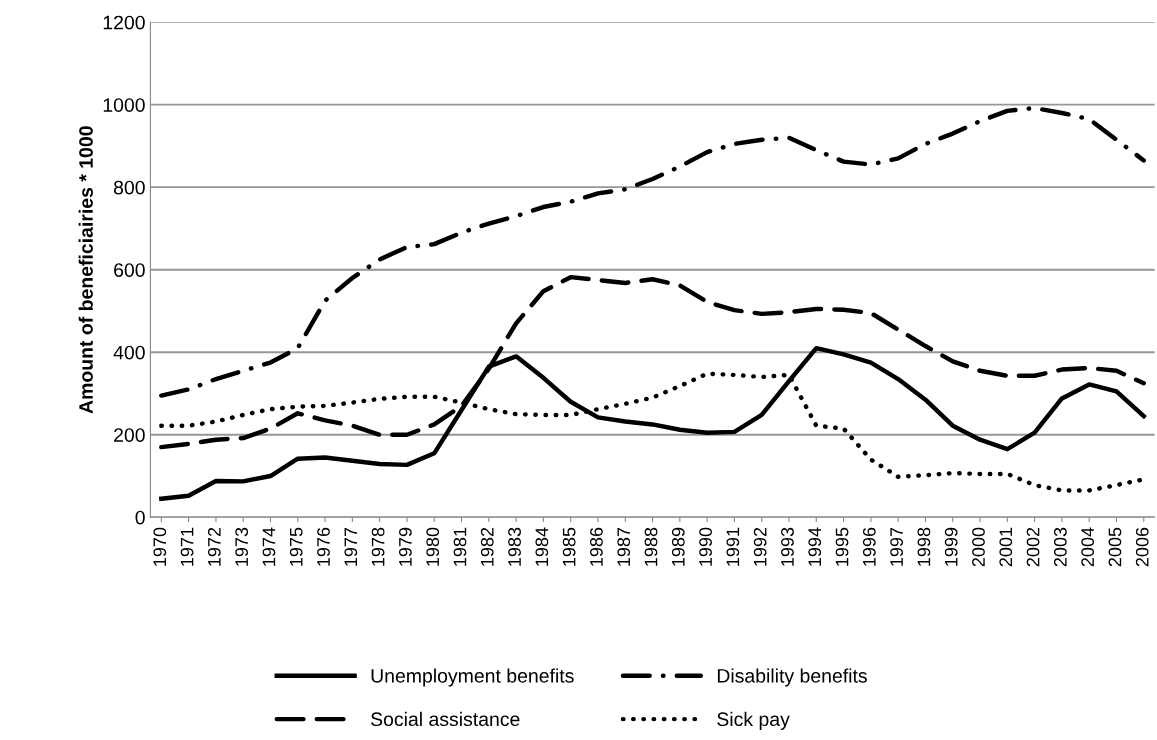  What do you see at coordinates (405, 546) in the screenshot?
I see `x-tick-label: 1979` at bounding box center [405, 546].